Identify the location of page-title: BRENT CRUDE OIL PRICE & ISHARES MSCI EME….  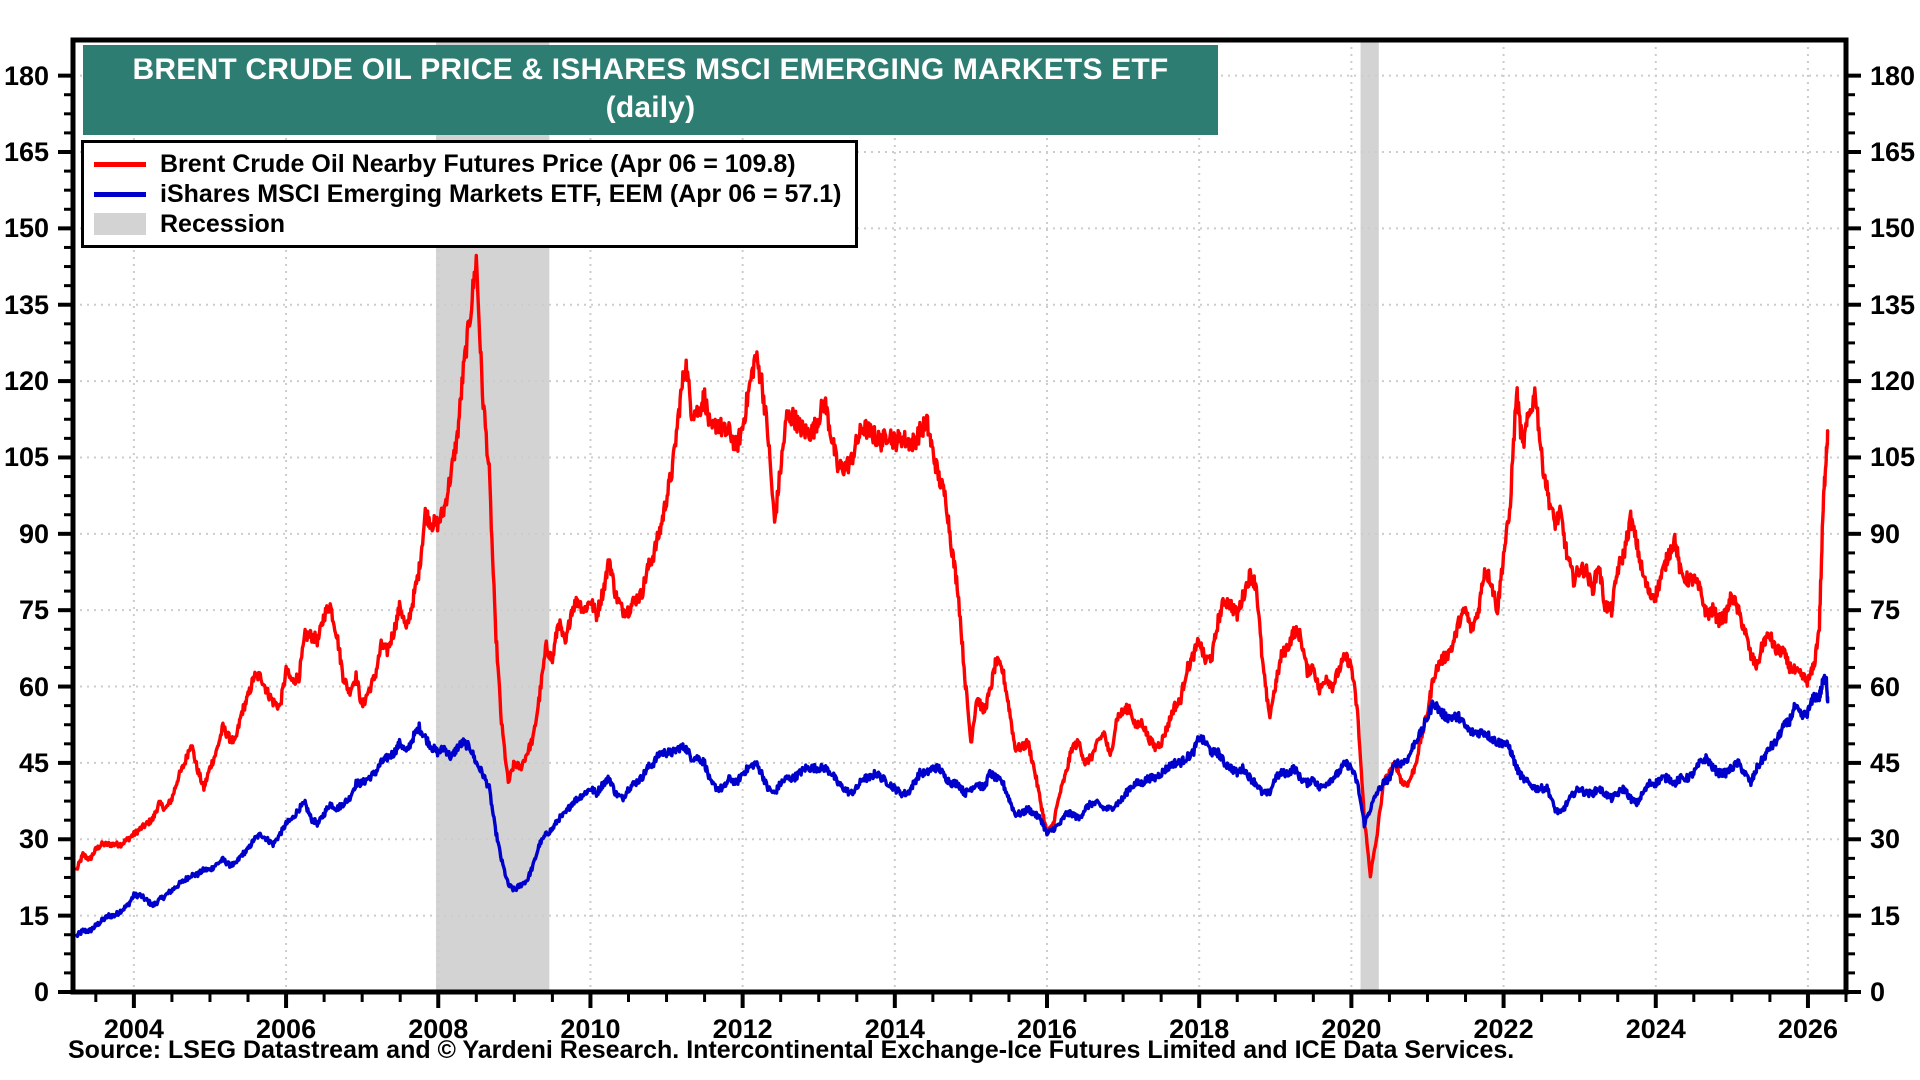
(650, 69).